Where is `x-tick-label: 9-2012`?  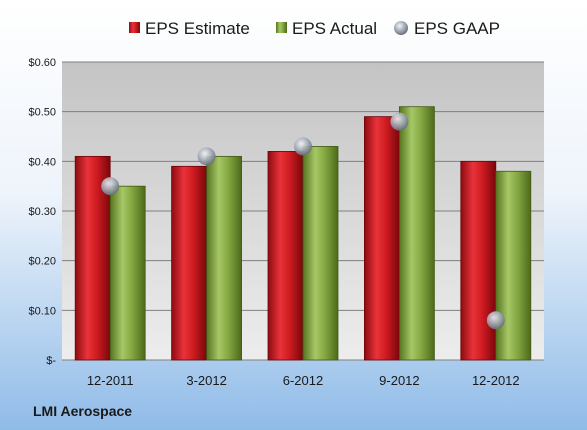
x-tick-label: 9-2012 is located at coordinates (399, 380).